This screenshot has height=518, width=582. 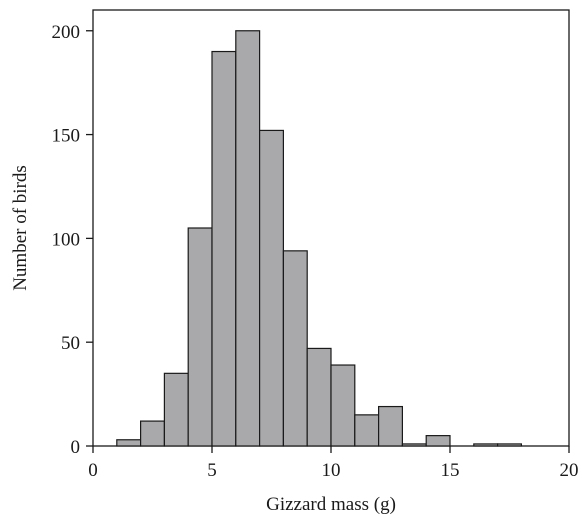 What do you see at coordinates (66, 239) in the screenshot?
I see `y-tick-label: 100` at bounding box center [66, 239].